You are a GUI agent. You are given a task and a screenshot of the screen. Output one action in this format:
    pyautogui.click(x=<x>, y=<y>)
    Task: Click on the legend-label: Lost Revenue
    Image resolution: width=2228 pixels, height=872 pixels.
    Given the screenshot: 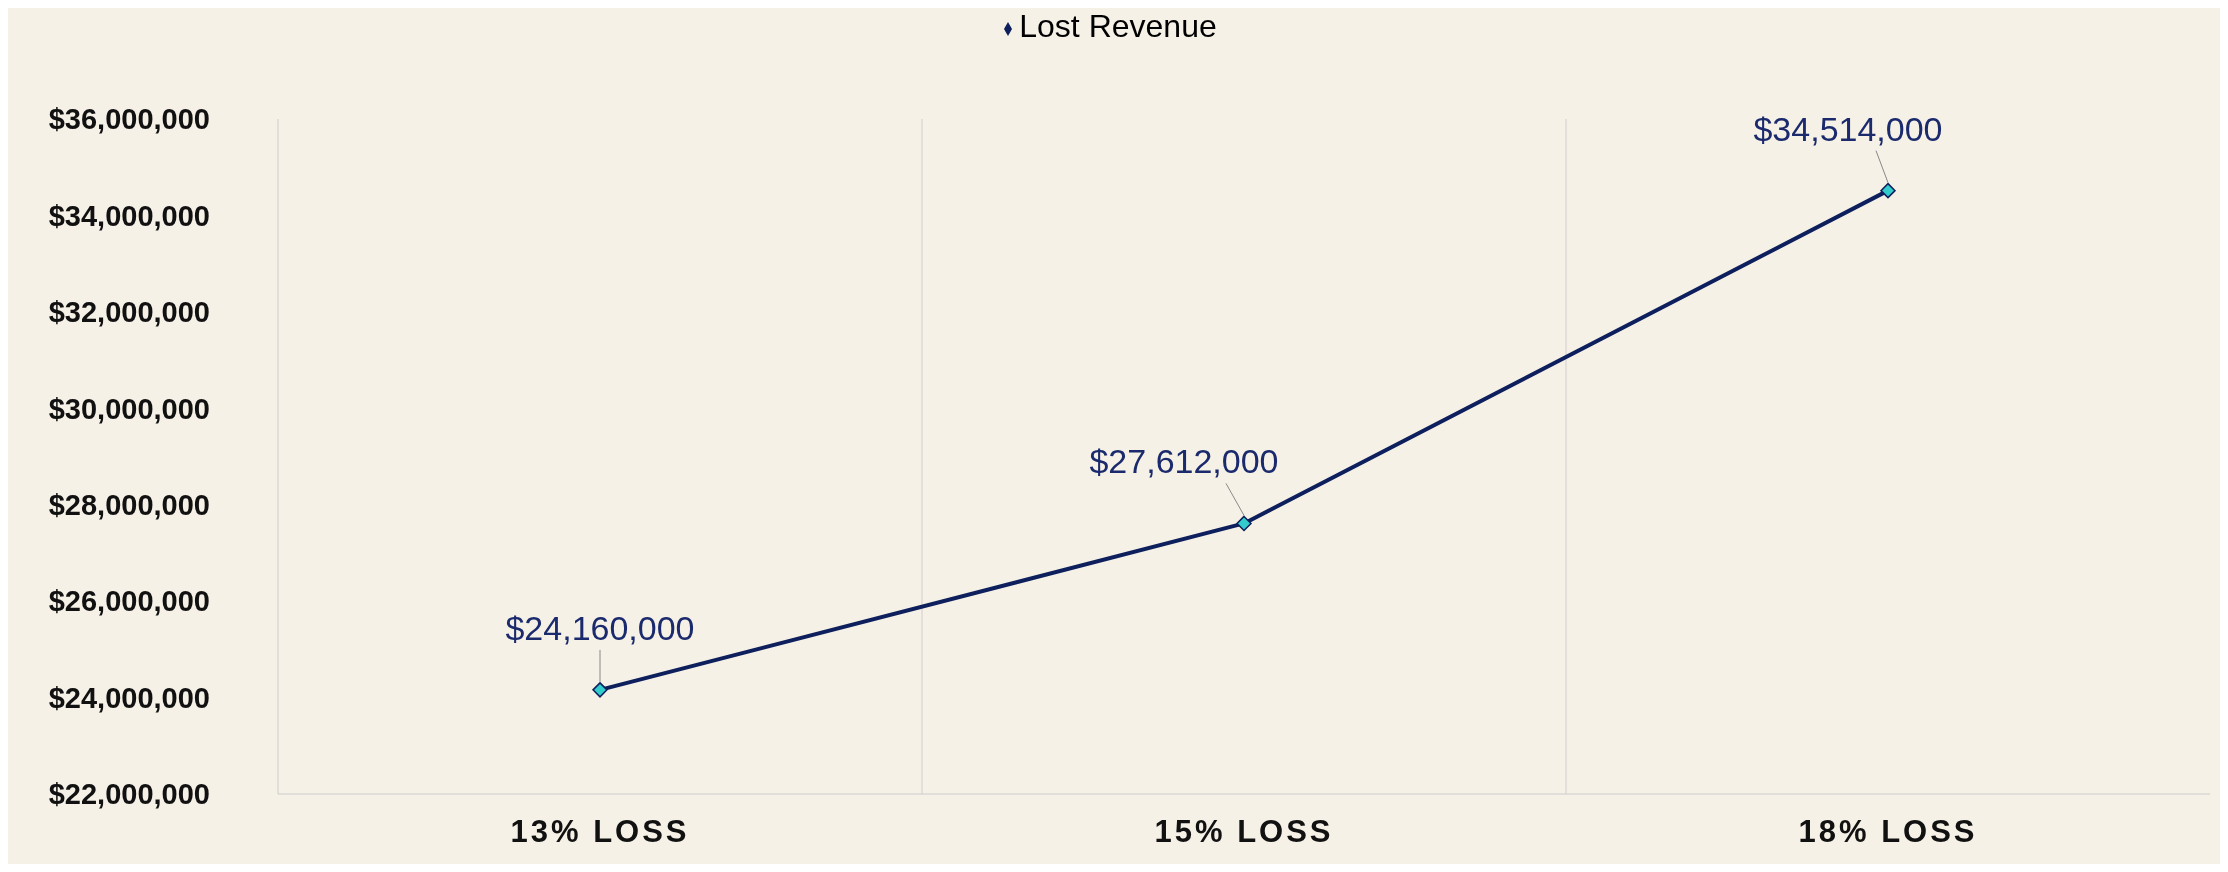 What is the action you would take?
    pyautogui.click(x=1118, y=26)
    